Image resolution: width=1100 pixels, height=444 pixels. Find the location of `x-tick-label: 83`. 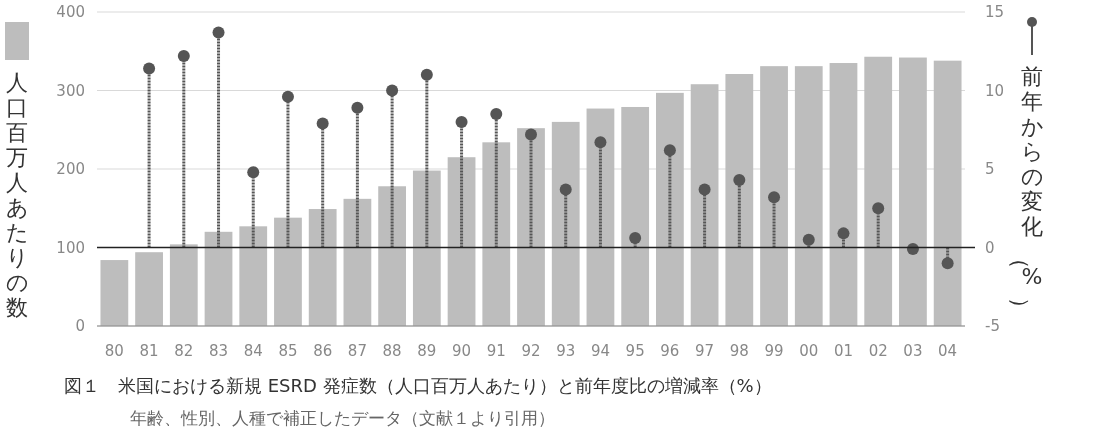

x-tick-label: 83 is located at coordinates (218, 351).